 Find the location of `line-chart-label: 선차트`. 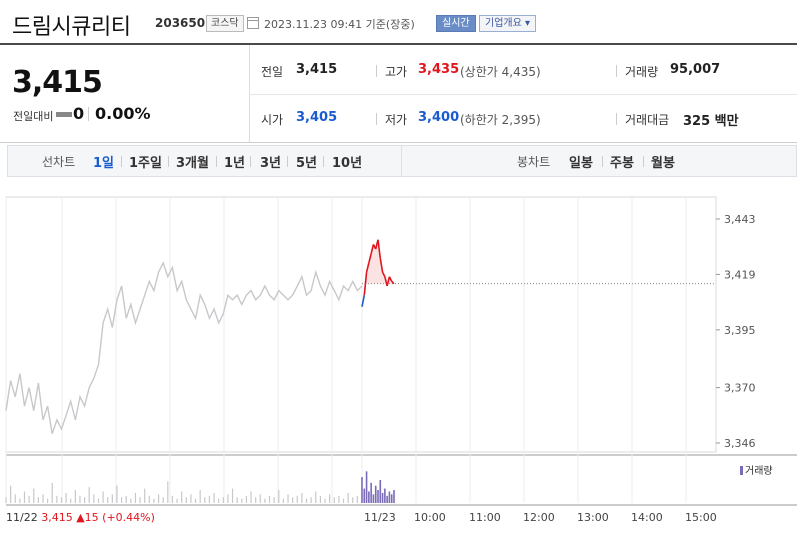

line-chart-label: 선차트 is located at coordinates (59, 162).